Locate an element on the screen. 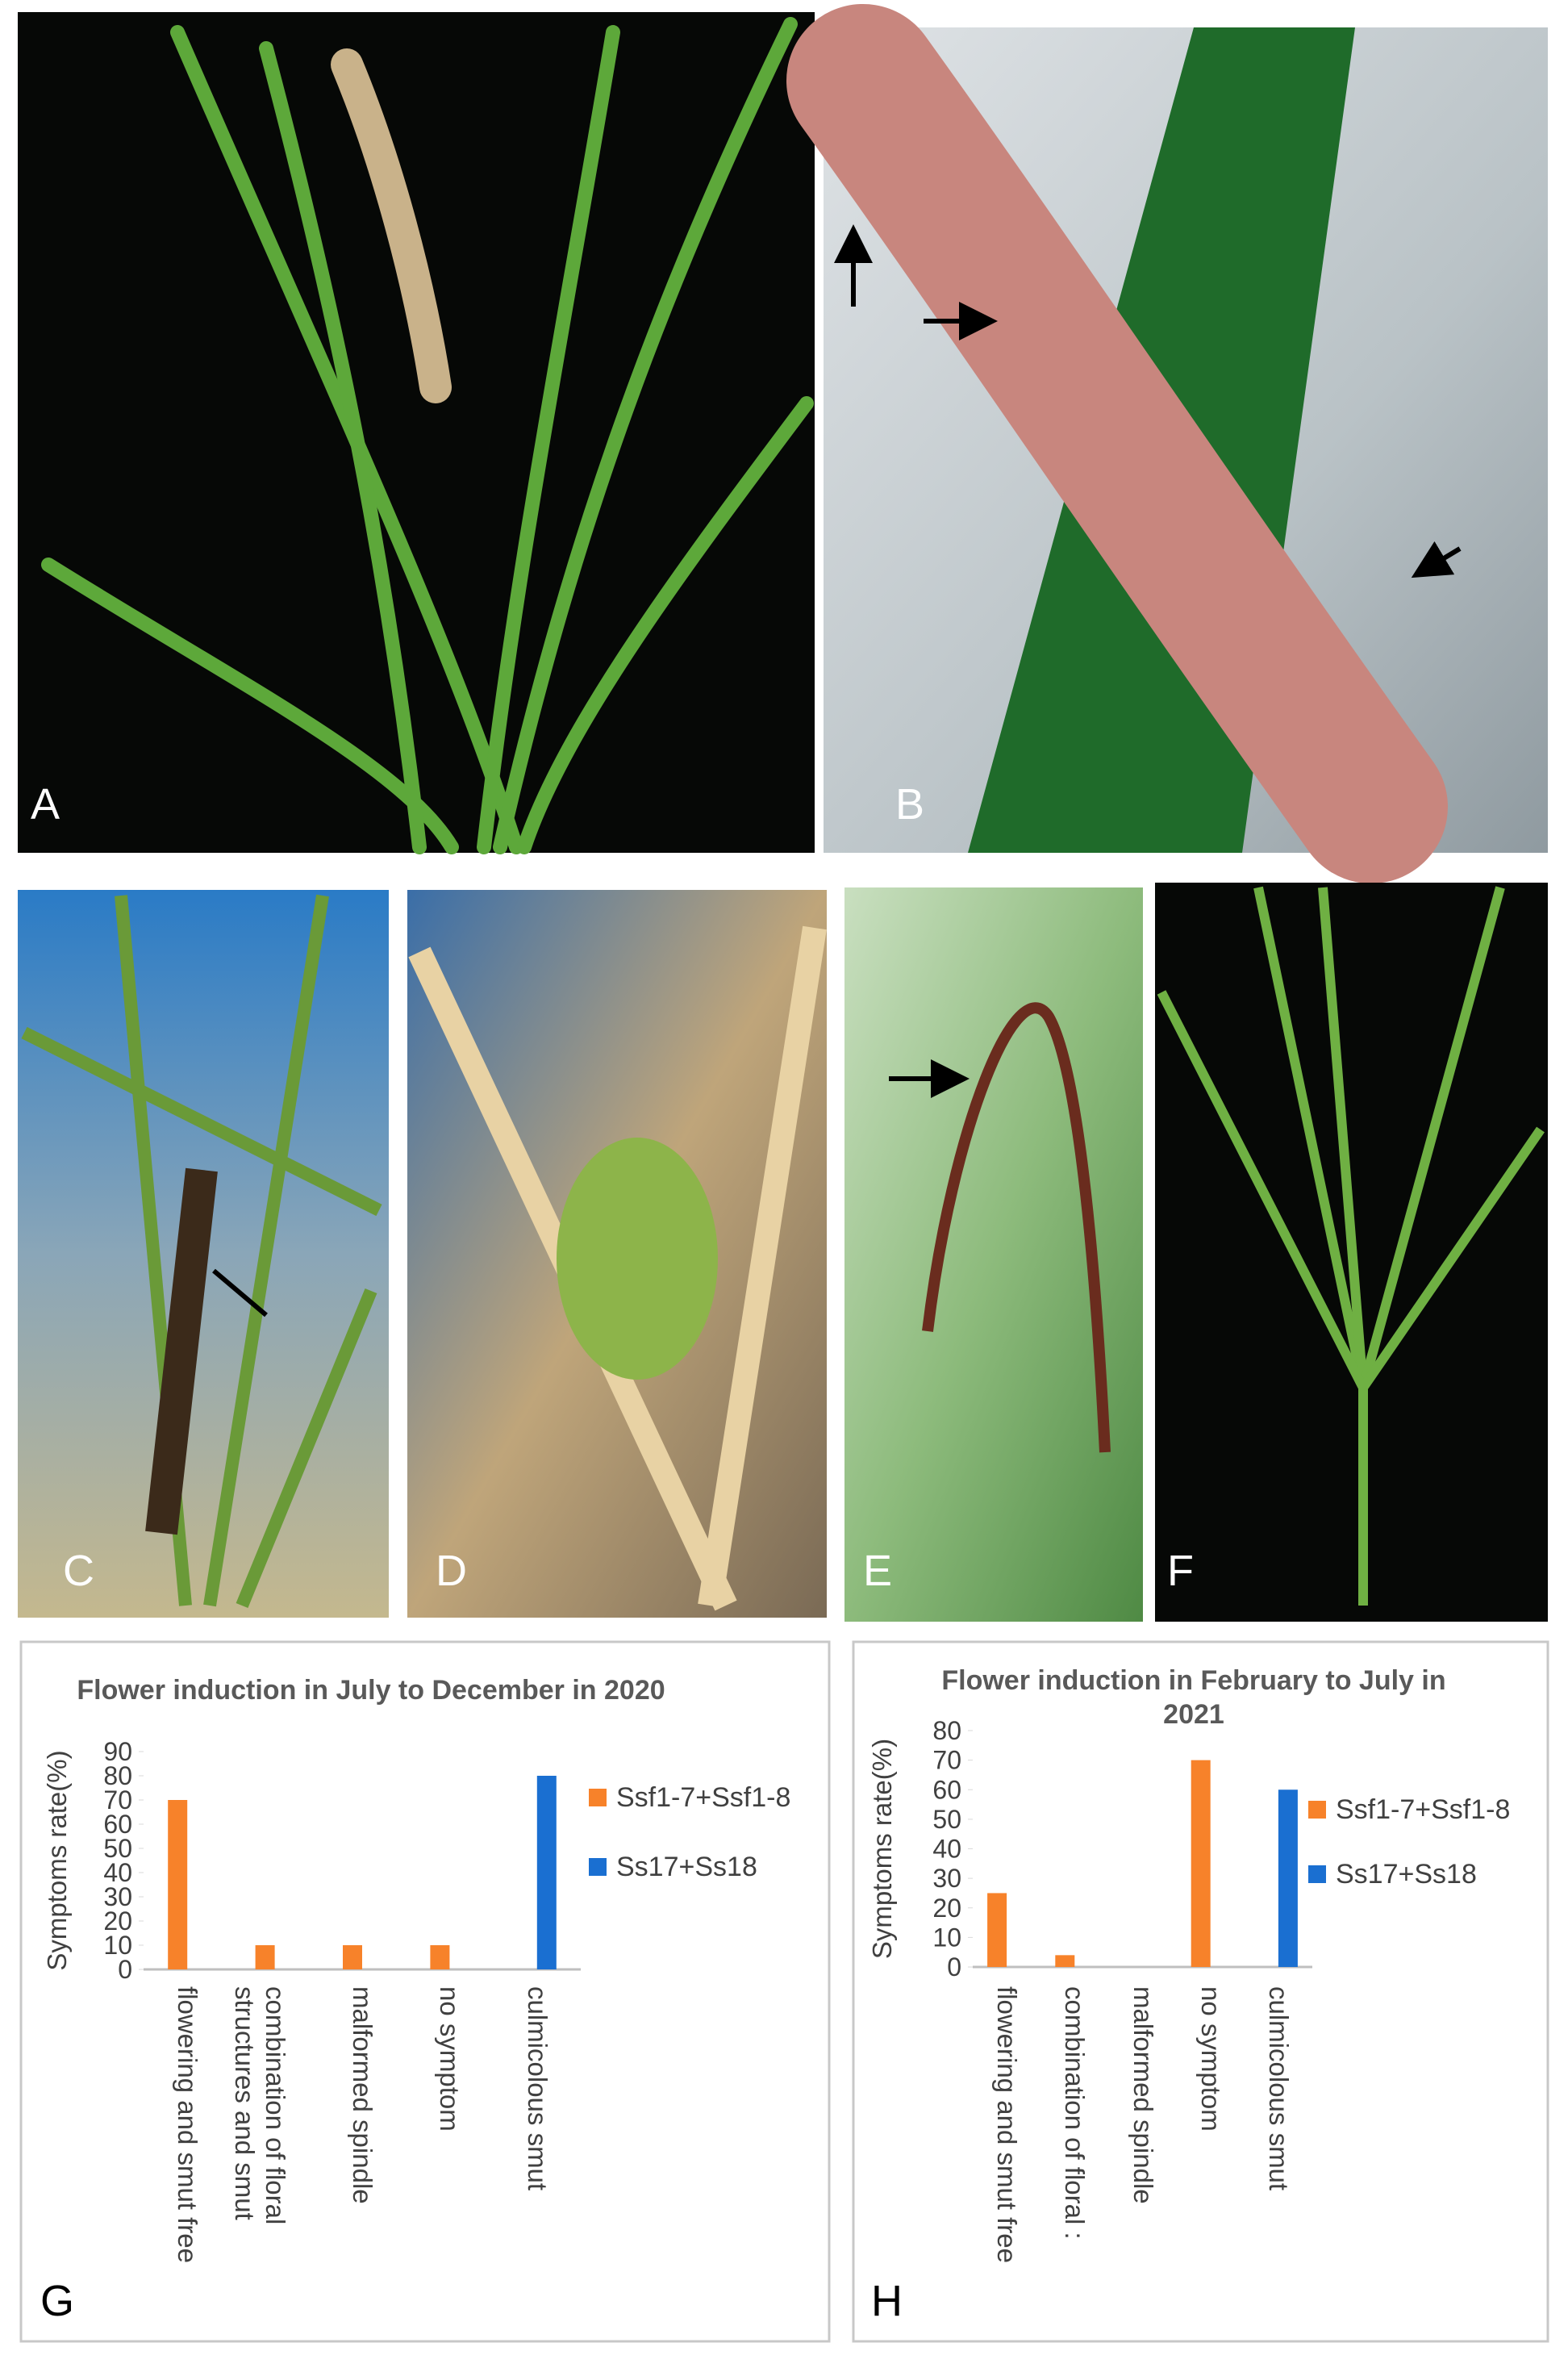  shoot is located at coordinates (637, 1259).